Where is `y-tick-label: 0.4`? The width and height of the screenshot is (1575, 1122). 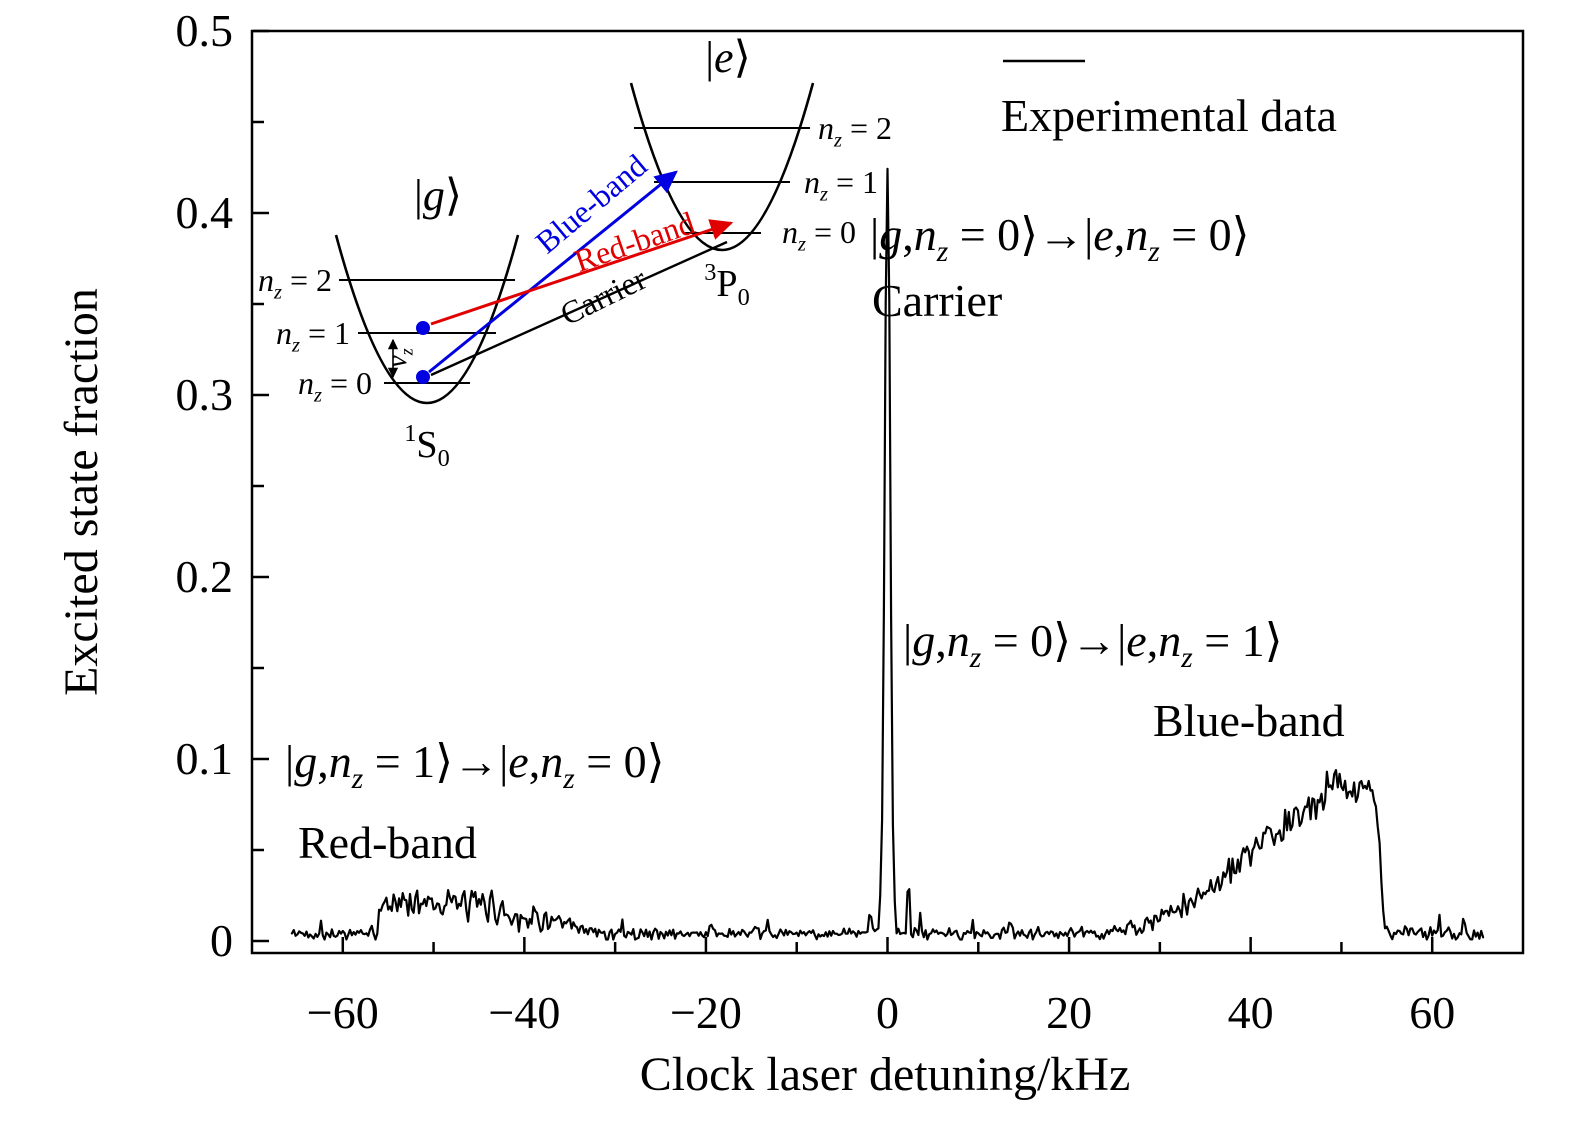
y-tick-label: 0.4 is located at coordinates (205, 212).